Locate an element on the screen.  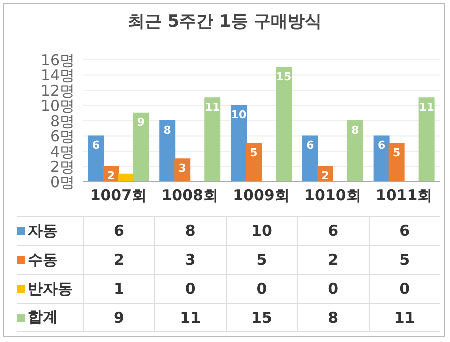
text: 9 is located at coordinates (118, 317).